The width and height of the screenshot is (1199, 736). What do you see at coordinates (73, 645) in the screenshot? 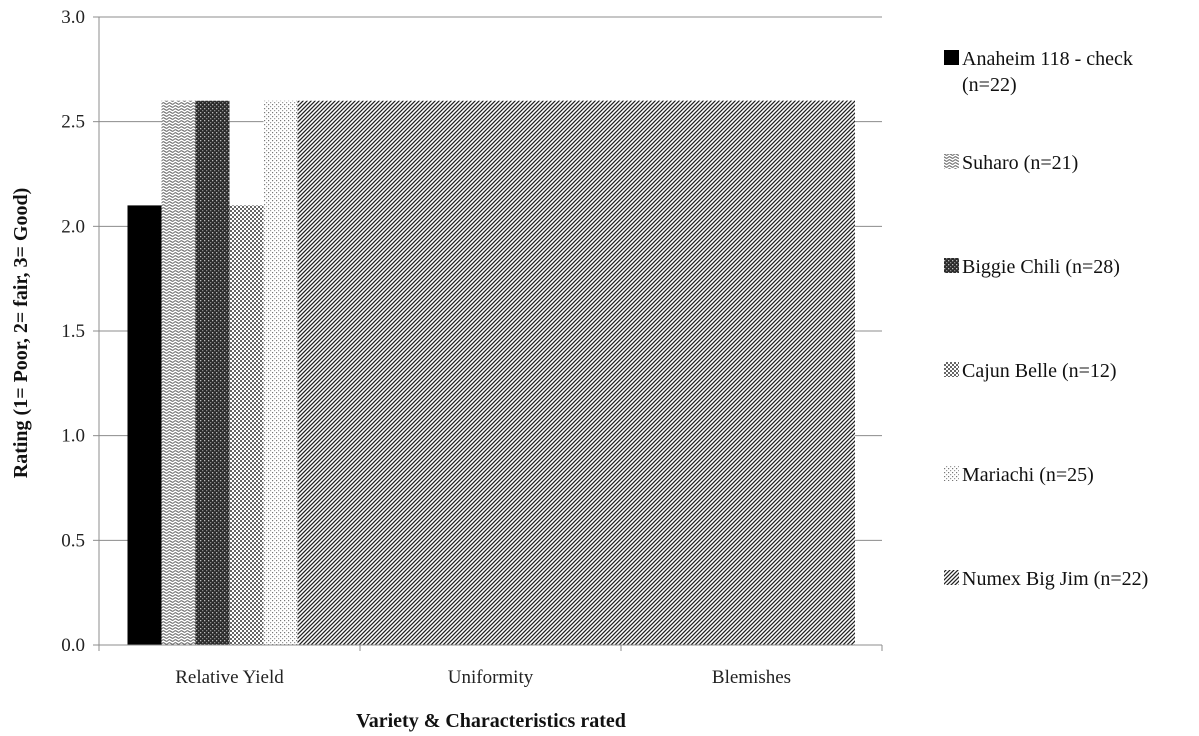
I see `y-tick-label: 0.0` at bounding box center [73, 645].